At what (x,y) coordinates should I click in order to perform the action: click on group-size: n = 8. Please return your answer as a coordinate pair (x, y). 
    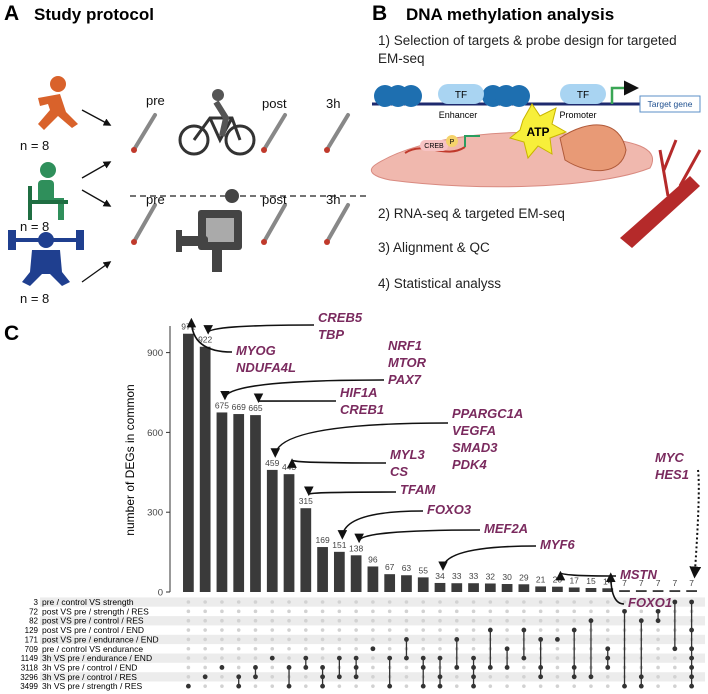
    Looking at the image, I should click on (34, 145).